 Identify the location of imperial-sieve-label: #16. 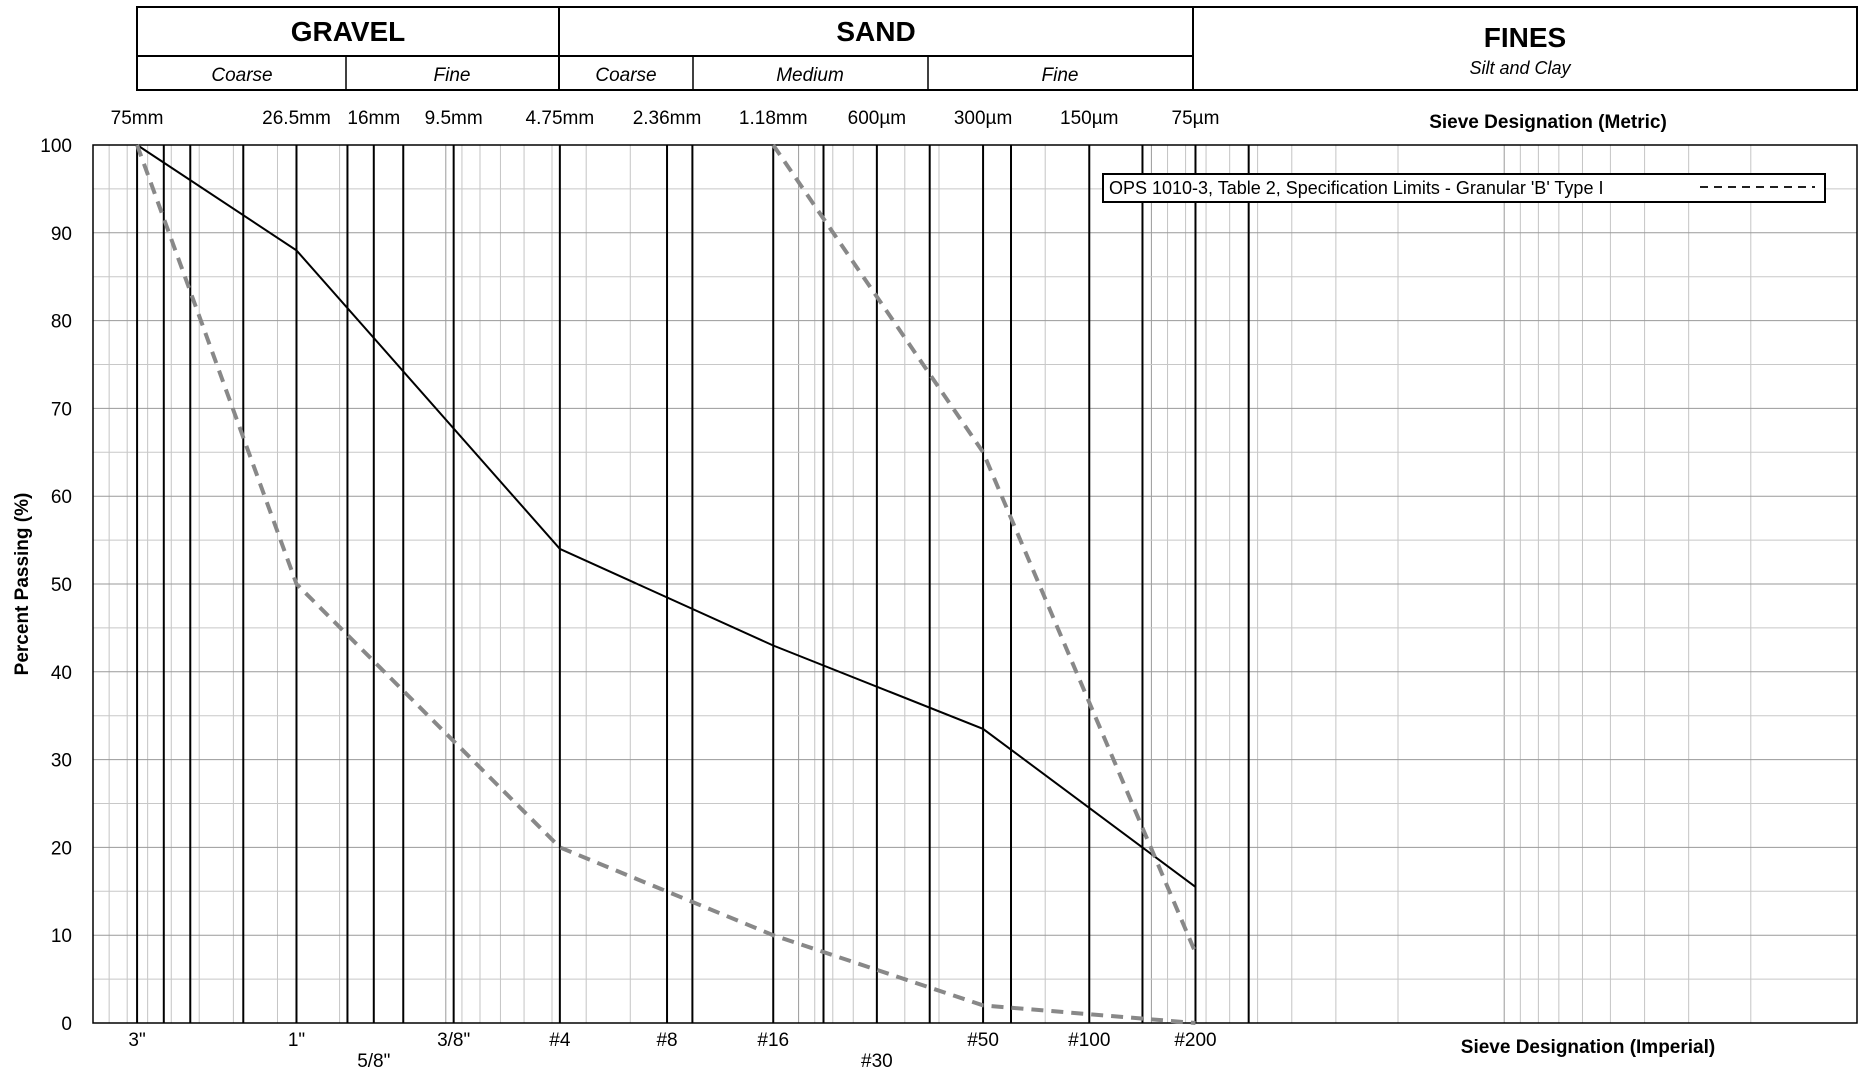
(773, 1040).